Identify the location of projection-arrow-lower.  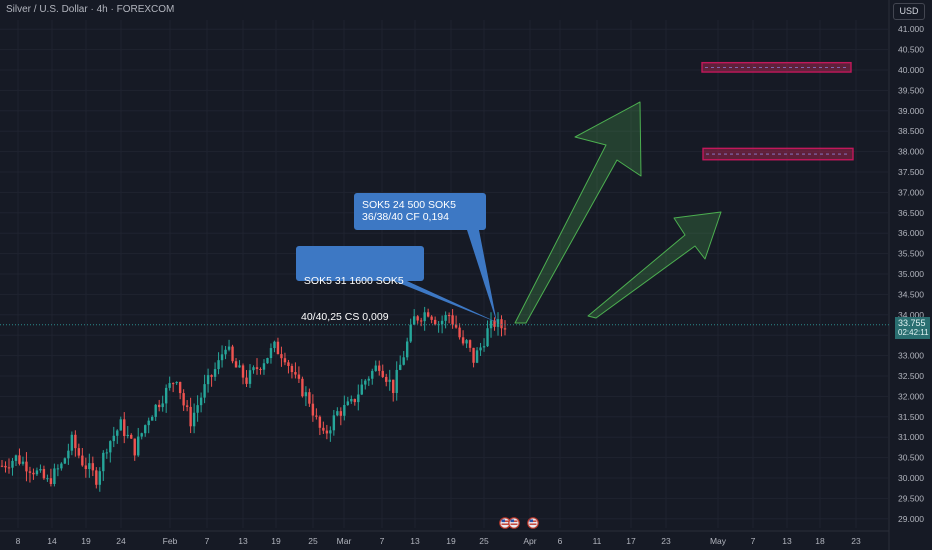
(654, 265).